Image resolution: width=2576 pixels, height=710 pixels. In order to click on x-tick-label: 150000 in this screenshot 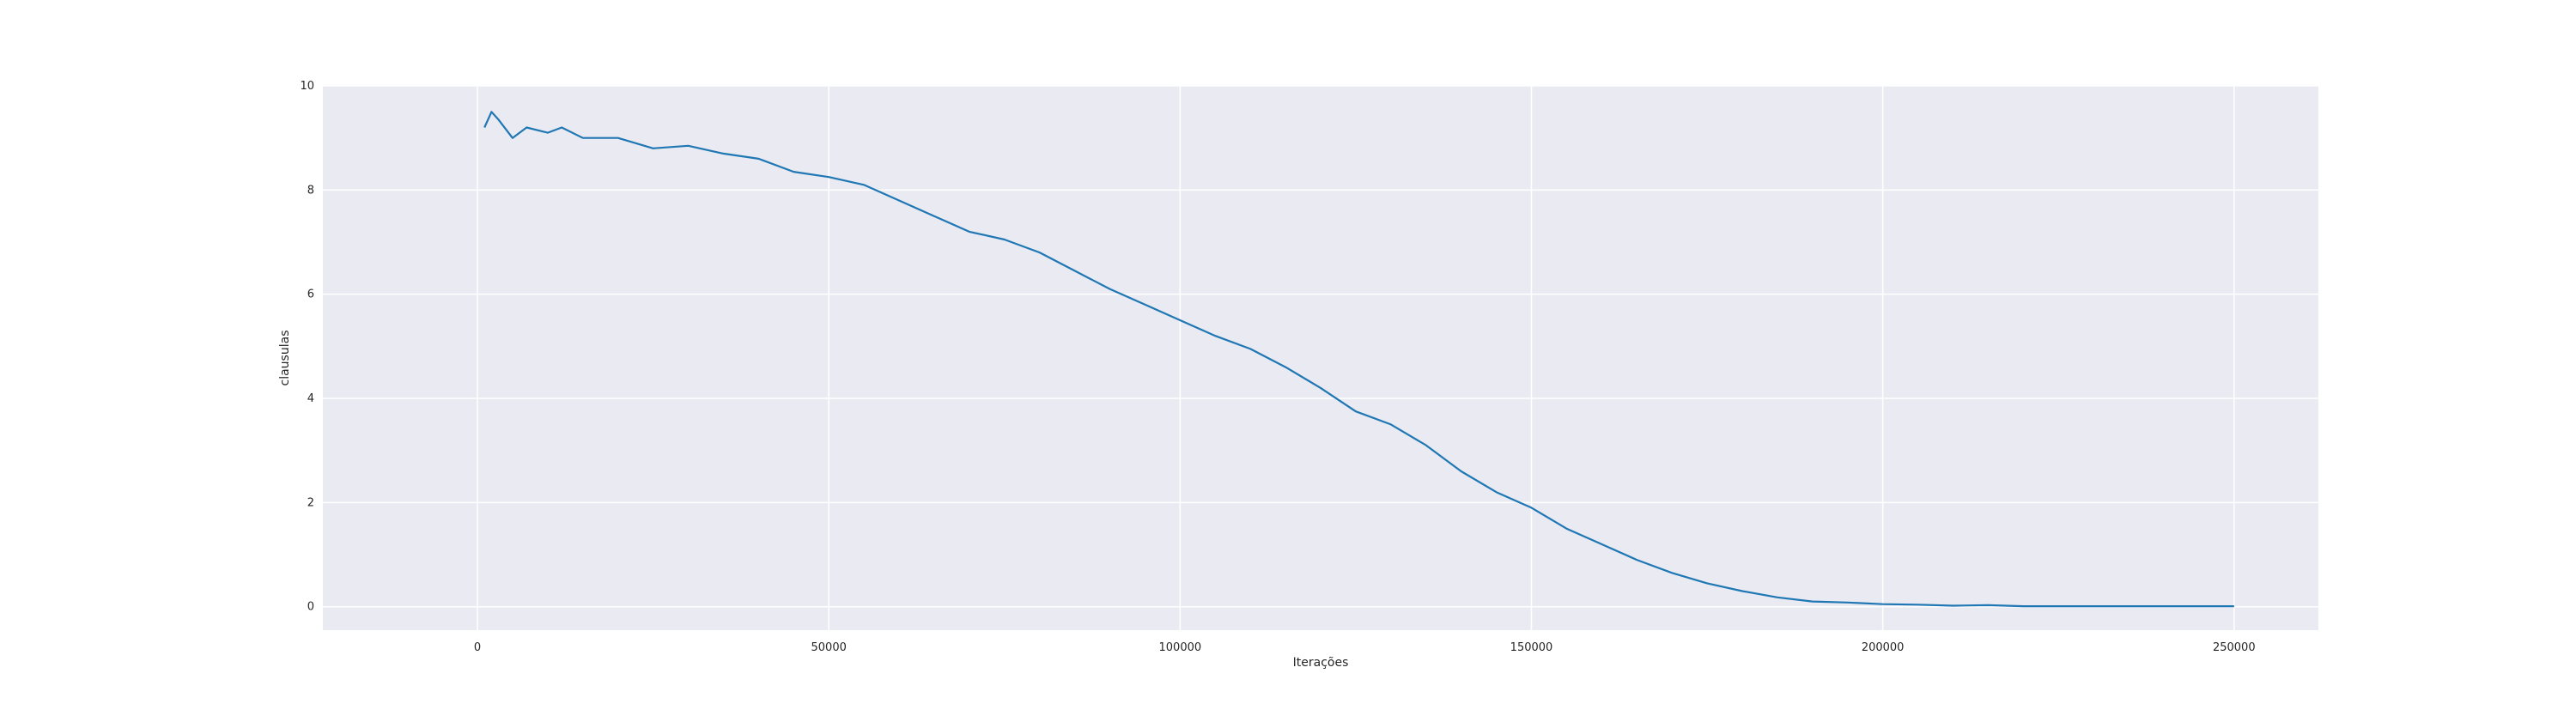, I will do `click(1532, 647)`.